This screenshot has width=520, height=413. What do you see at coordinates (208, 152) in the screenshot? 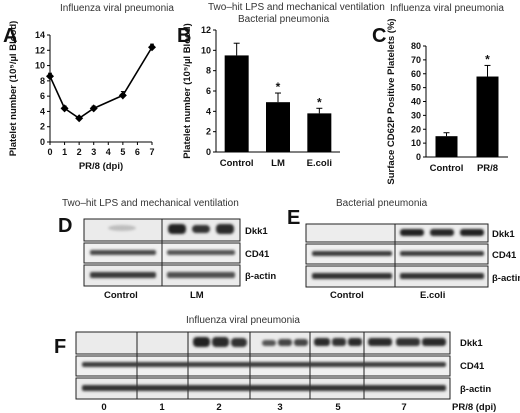
I see `chart-b-ytick-label: 0` at bounding box center [208, 152].